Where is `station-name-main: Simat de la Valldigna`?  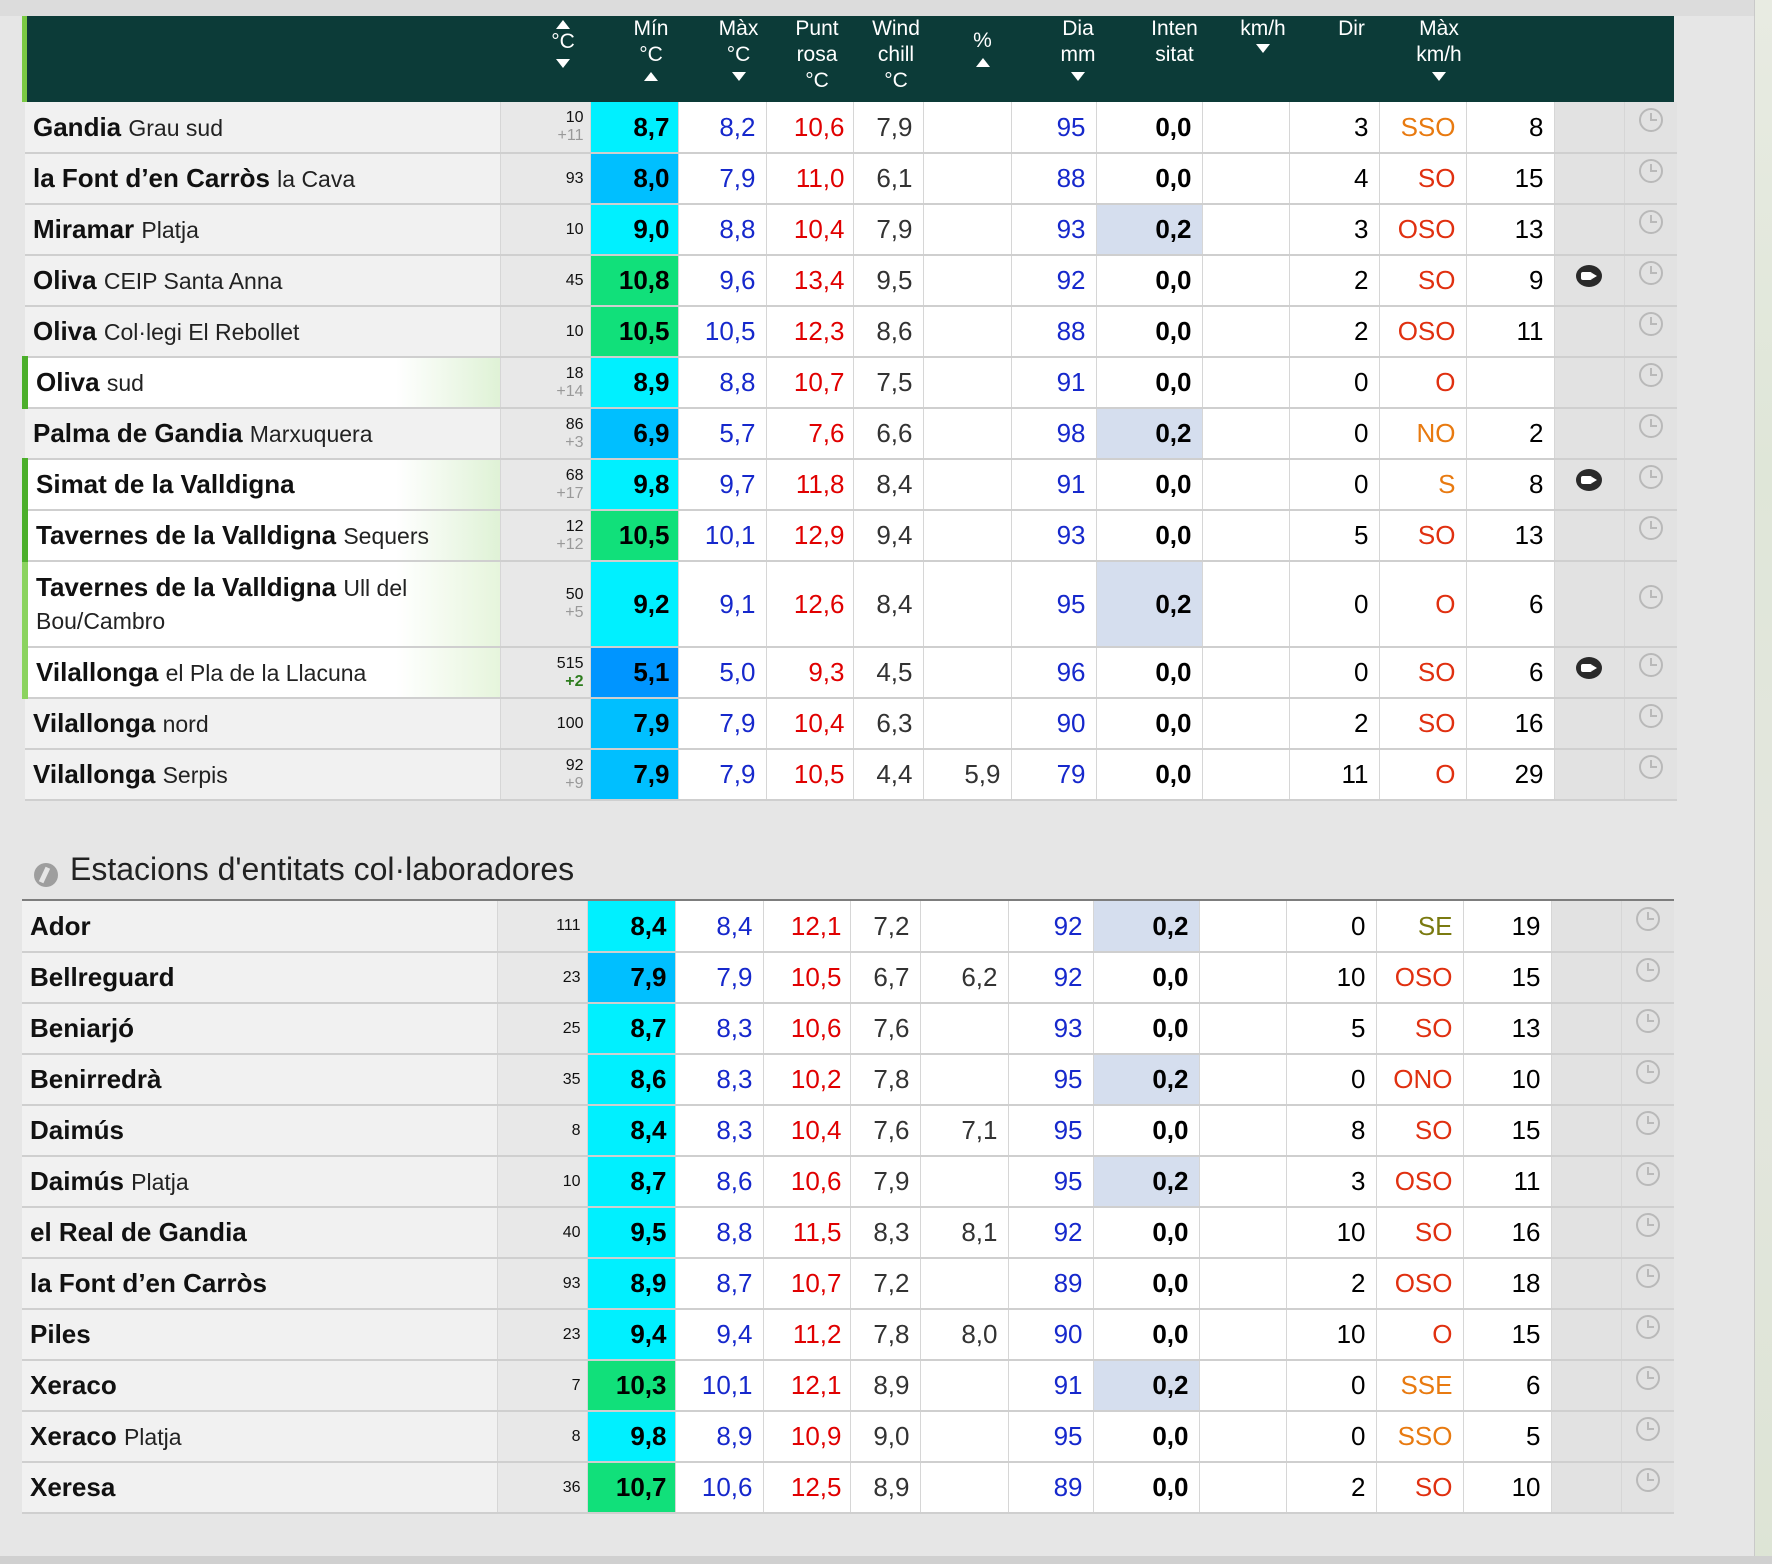
station-name-main: Simat de la Valldigna is located at coordinates (165, 484).